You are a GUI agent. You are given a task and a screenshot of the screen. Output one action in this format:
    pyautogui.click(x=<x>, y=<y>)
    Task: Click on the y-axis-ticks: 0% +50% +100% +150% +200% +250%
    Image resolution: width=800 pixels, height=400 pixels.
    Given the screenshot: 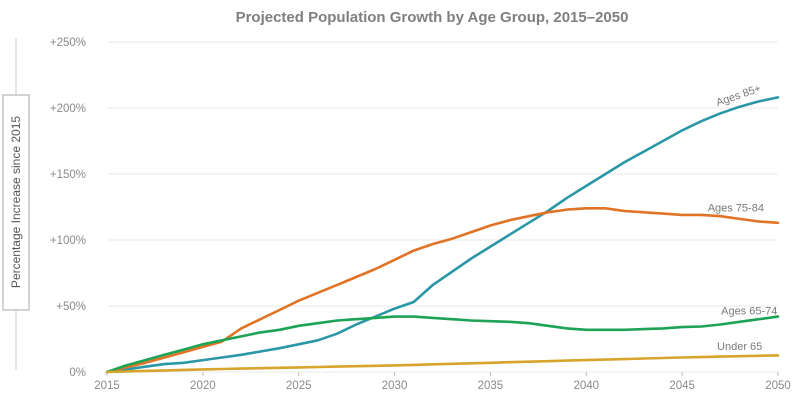 What is the action you would take?
    pyautogui.click(x=68, y=208)
    